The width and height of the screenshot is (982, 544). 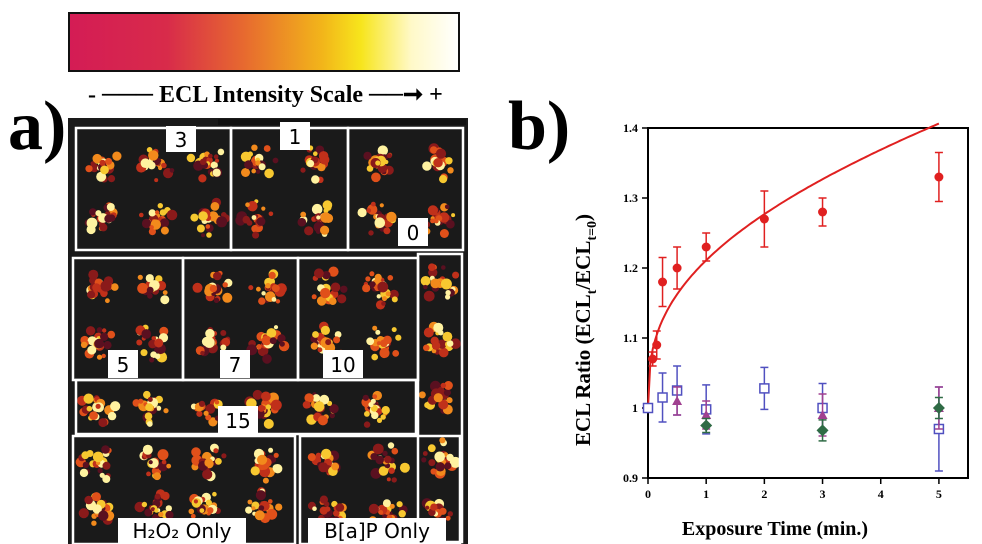 What do you see at coordinates (181, 140) in the screenshot?
I see `label-3: 3` at bounding box center [181, 140].